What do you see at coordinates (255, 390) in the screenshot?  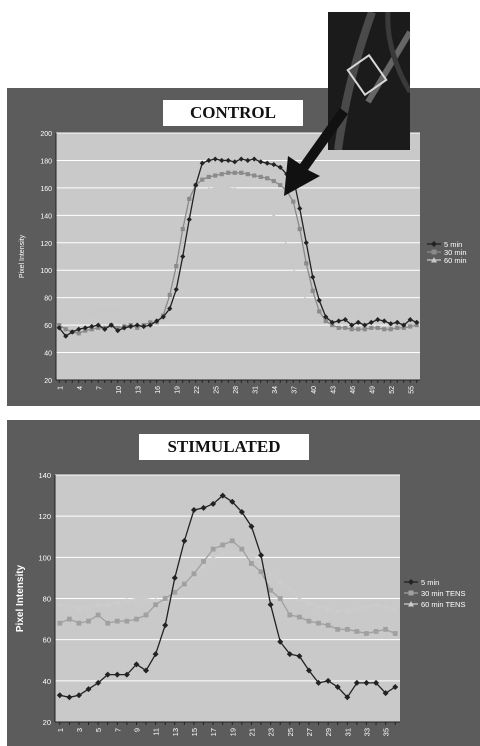 I see `x-tick-label: 31` at bounding box center [255, 390].